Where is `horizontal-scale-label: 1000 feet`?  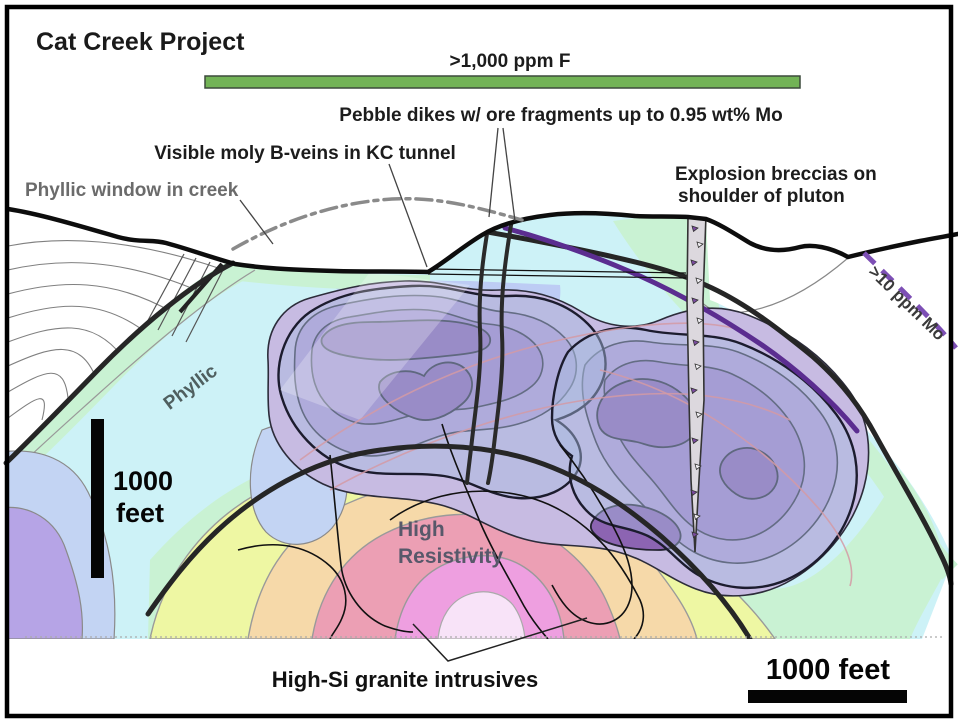 horizontal-scale-label: 1000 feet is located at coordinates (828, 670).